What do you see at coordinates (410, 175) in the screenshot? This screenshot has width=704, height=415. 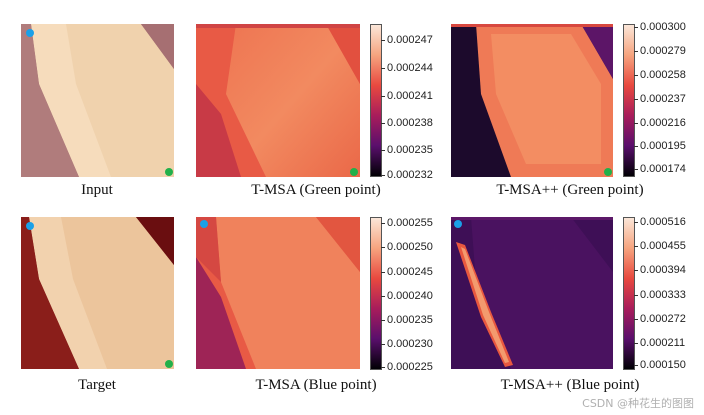 I see `tick-label: 0.000232` at bounding box center [410, 175].